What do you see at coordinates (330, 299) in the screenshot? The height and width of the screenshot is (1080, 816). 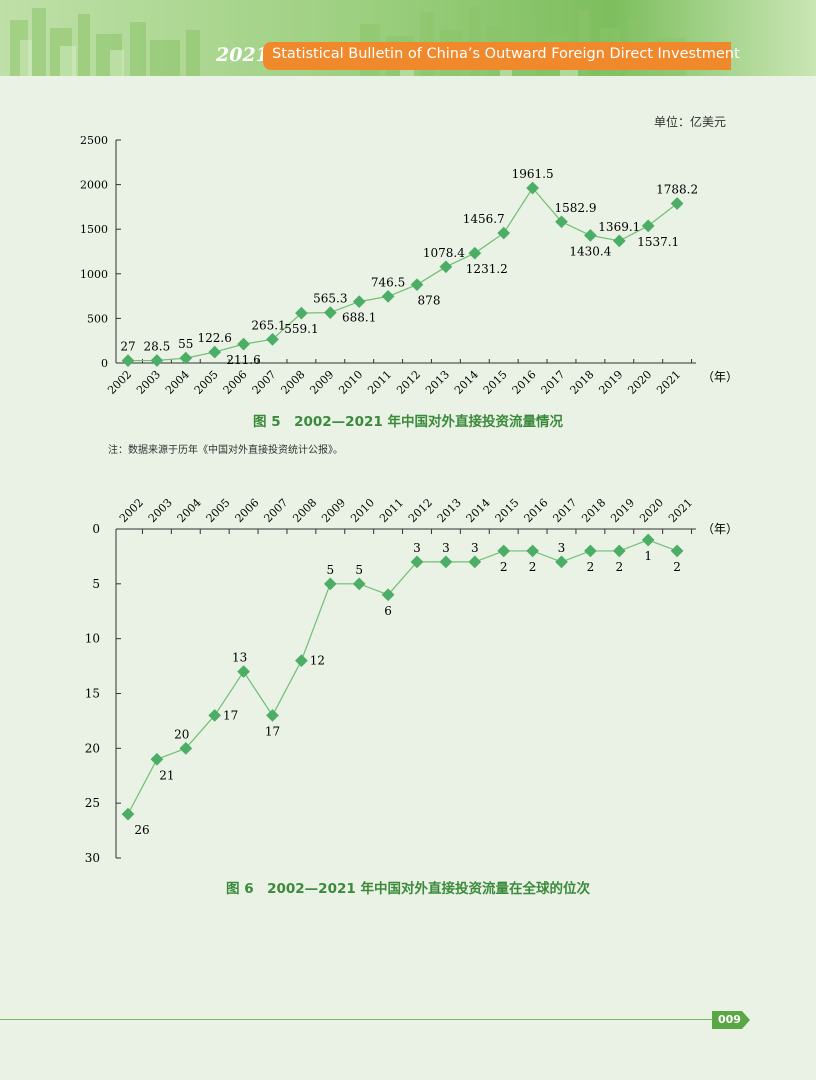 I see `data-label: 565.3` at bounding box center [330, 299].